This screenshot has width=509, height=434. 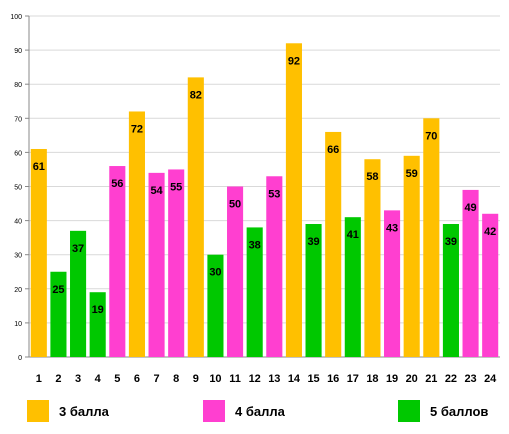 What do you see at coordinates (215, 379) in the screenshot?
I see `x-tick-label-10: 10` at bounding box center [215, 379].